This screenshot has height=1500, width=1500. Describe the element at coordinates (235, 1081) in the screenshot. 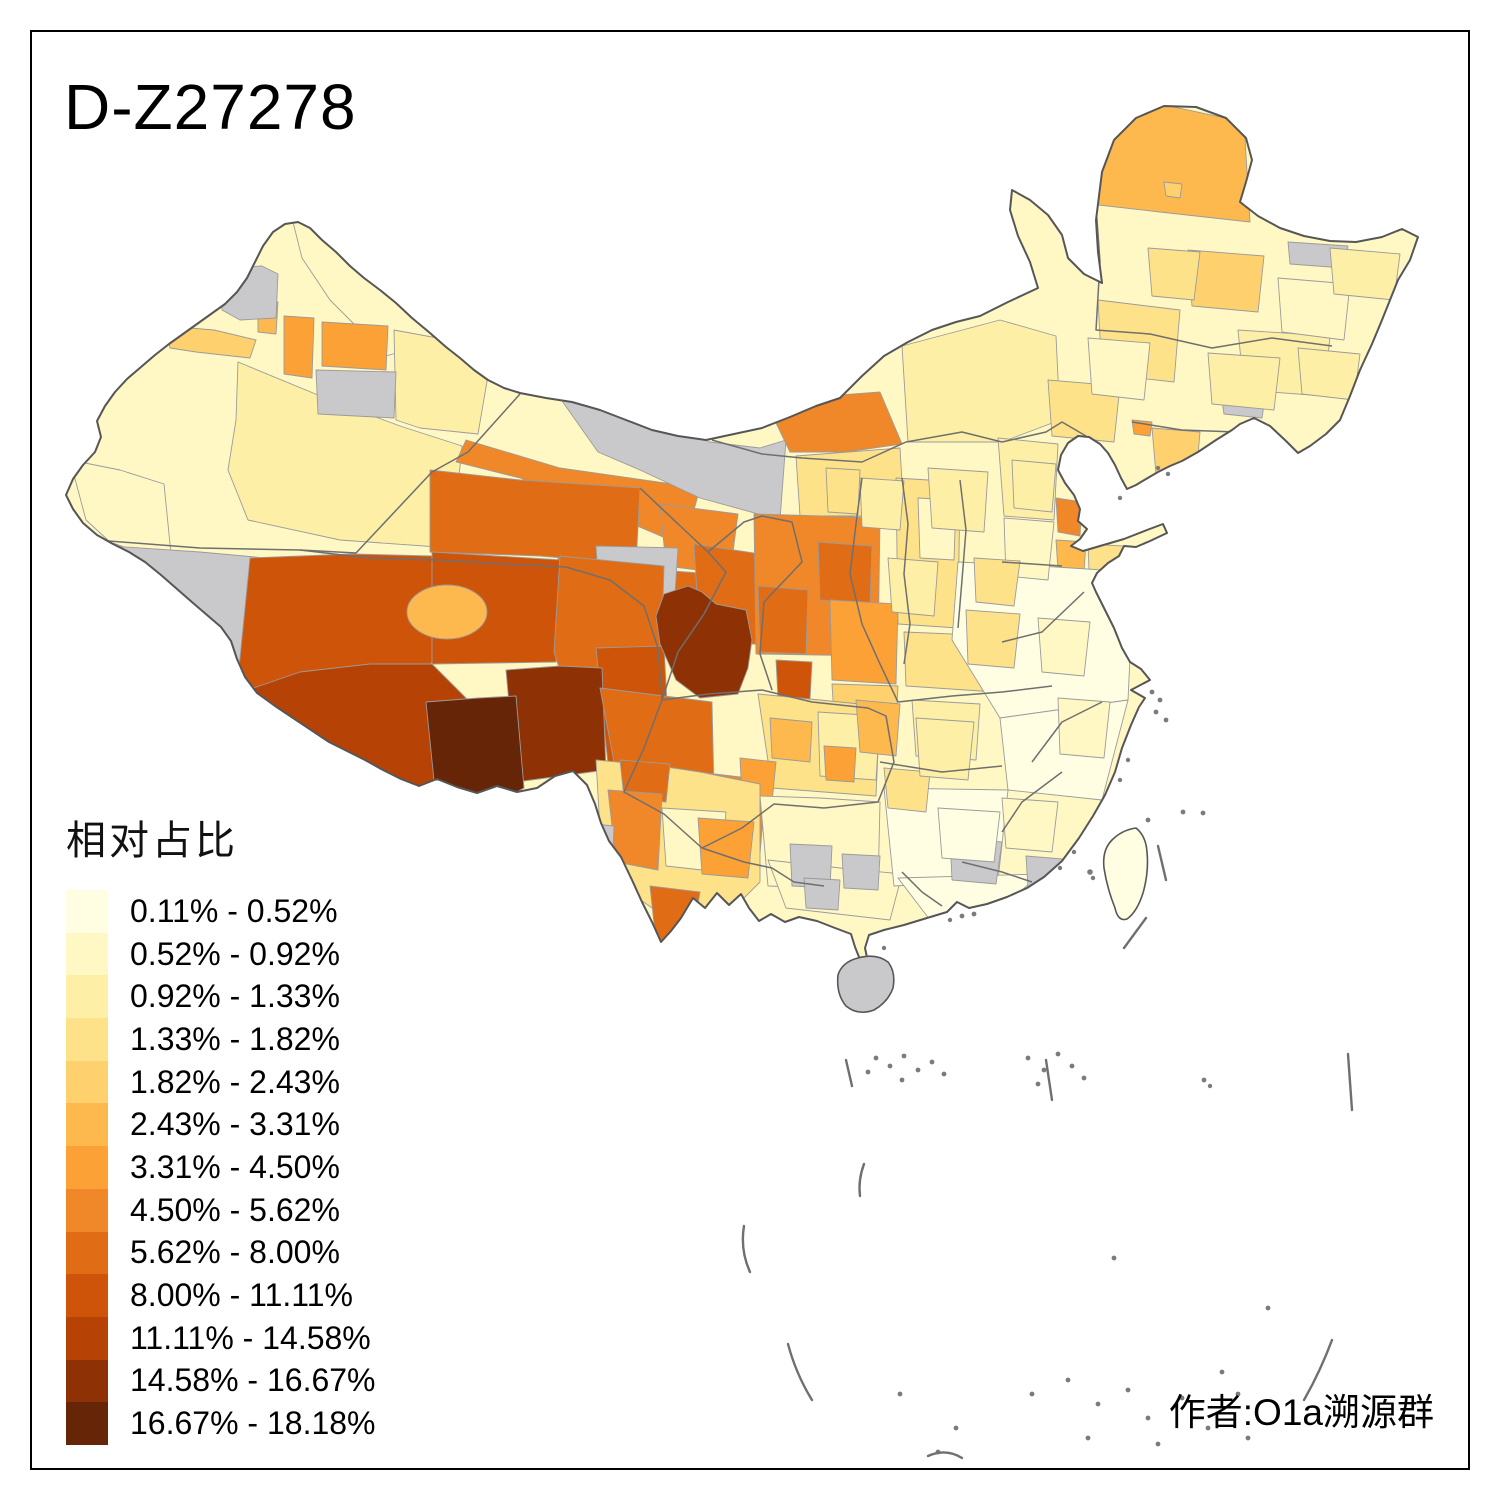

I see `legend-label: 1.82% - 2.43%` at that location.